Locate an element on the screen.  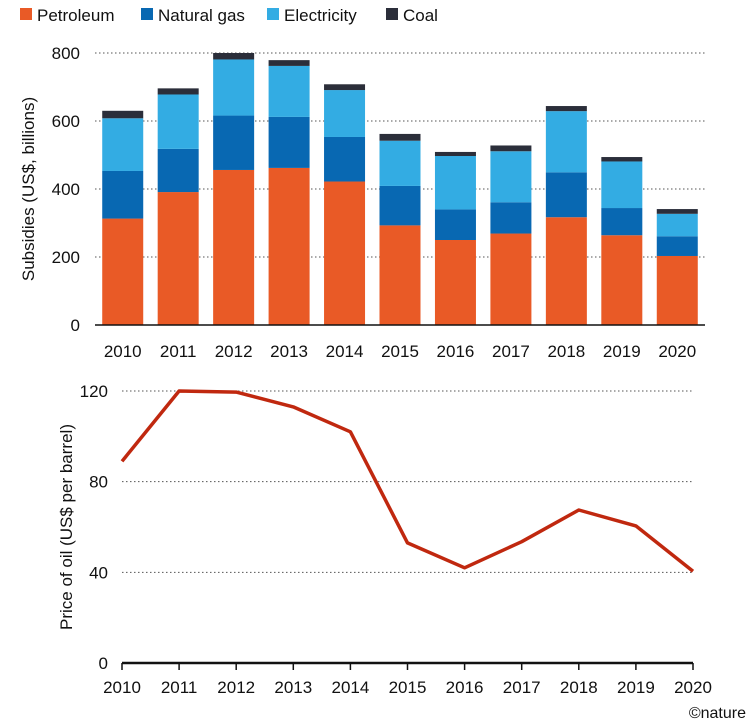
bar-y-axis-title: Subsidies (US$, billions) is located at coordinates (28, 189).